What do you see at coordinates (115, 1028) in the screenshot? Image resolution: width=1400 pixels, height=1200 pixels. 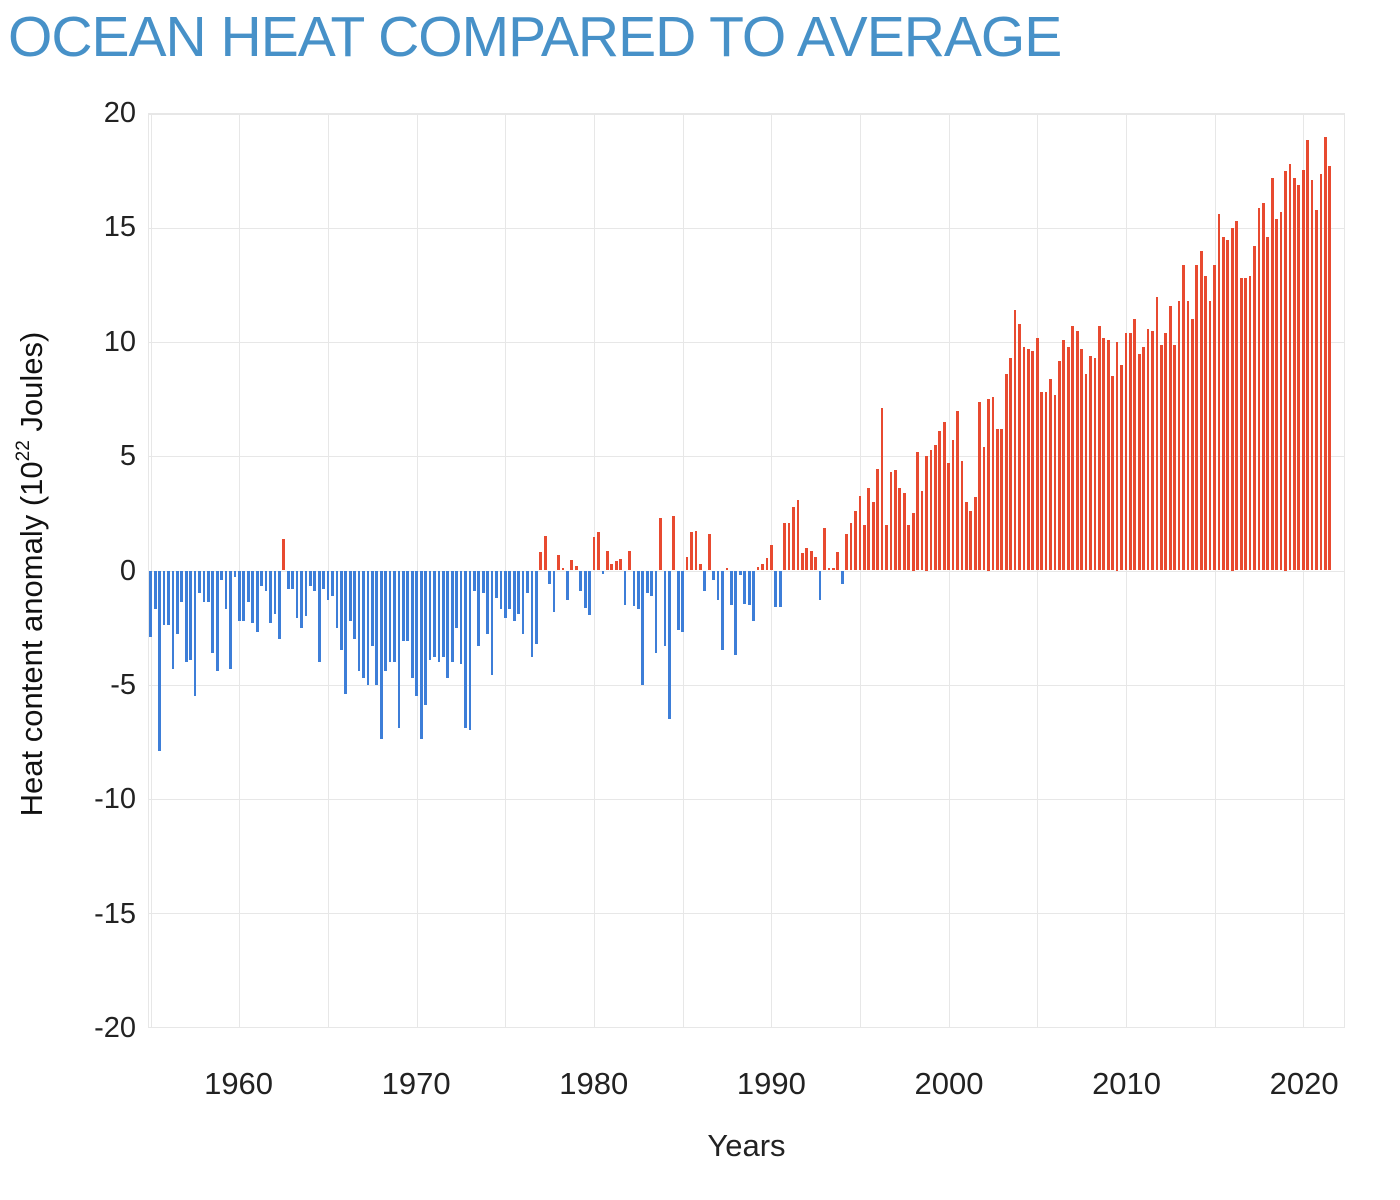 I see `y-tick-label: -20` at bounding box center [115, 1028].